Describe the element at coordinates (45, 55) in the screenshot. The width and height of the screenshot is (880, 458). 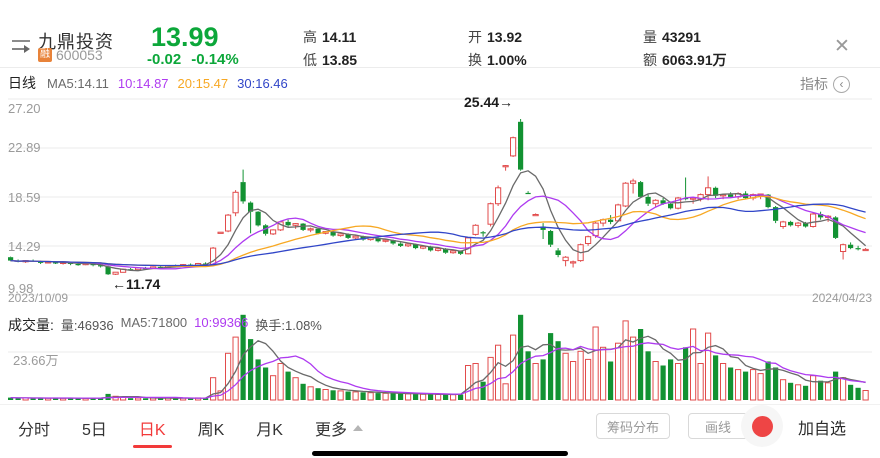
I see `margin-badge: 融` at that location.